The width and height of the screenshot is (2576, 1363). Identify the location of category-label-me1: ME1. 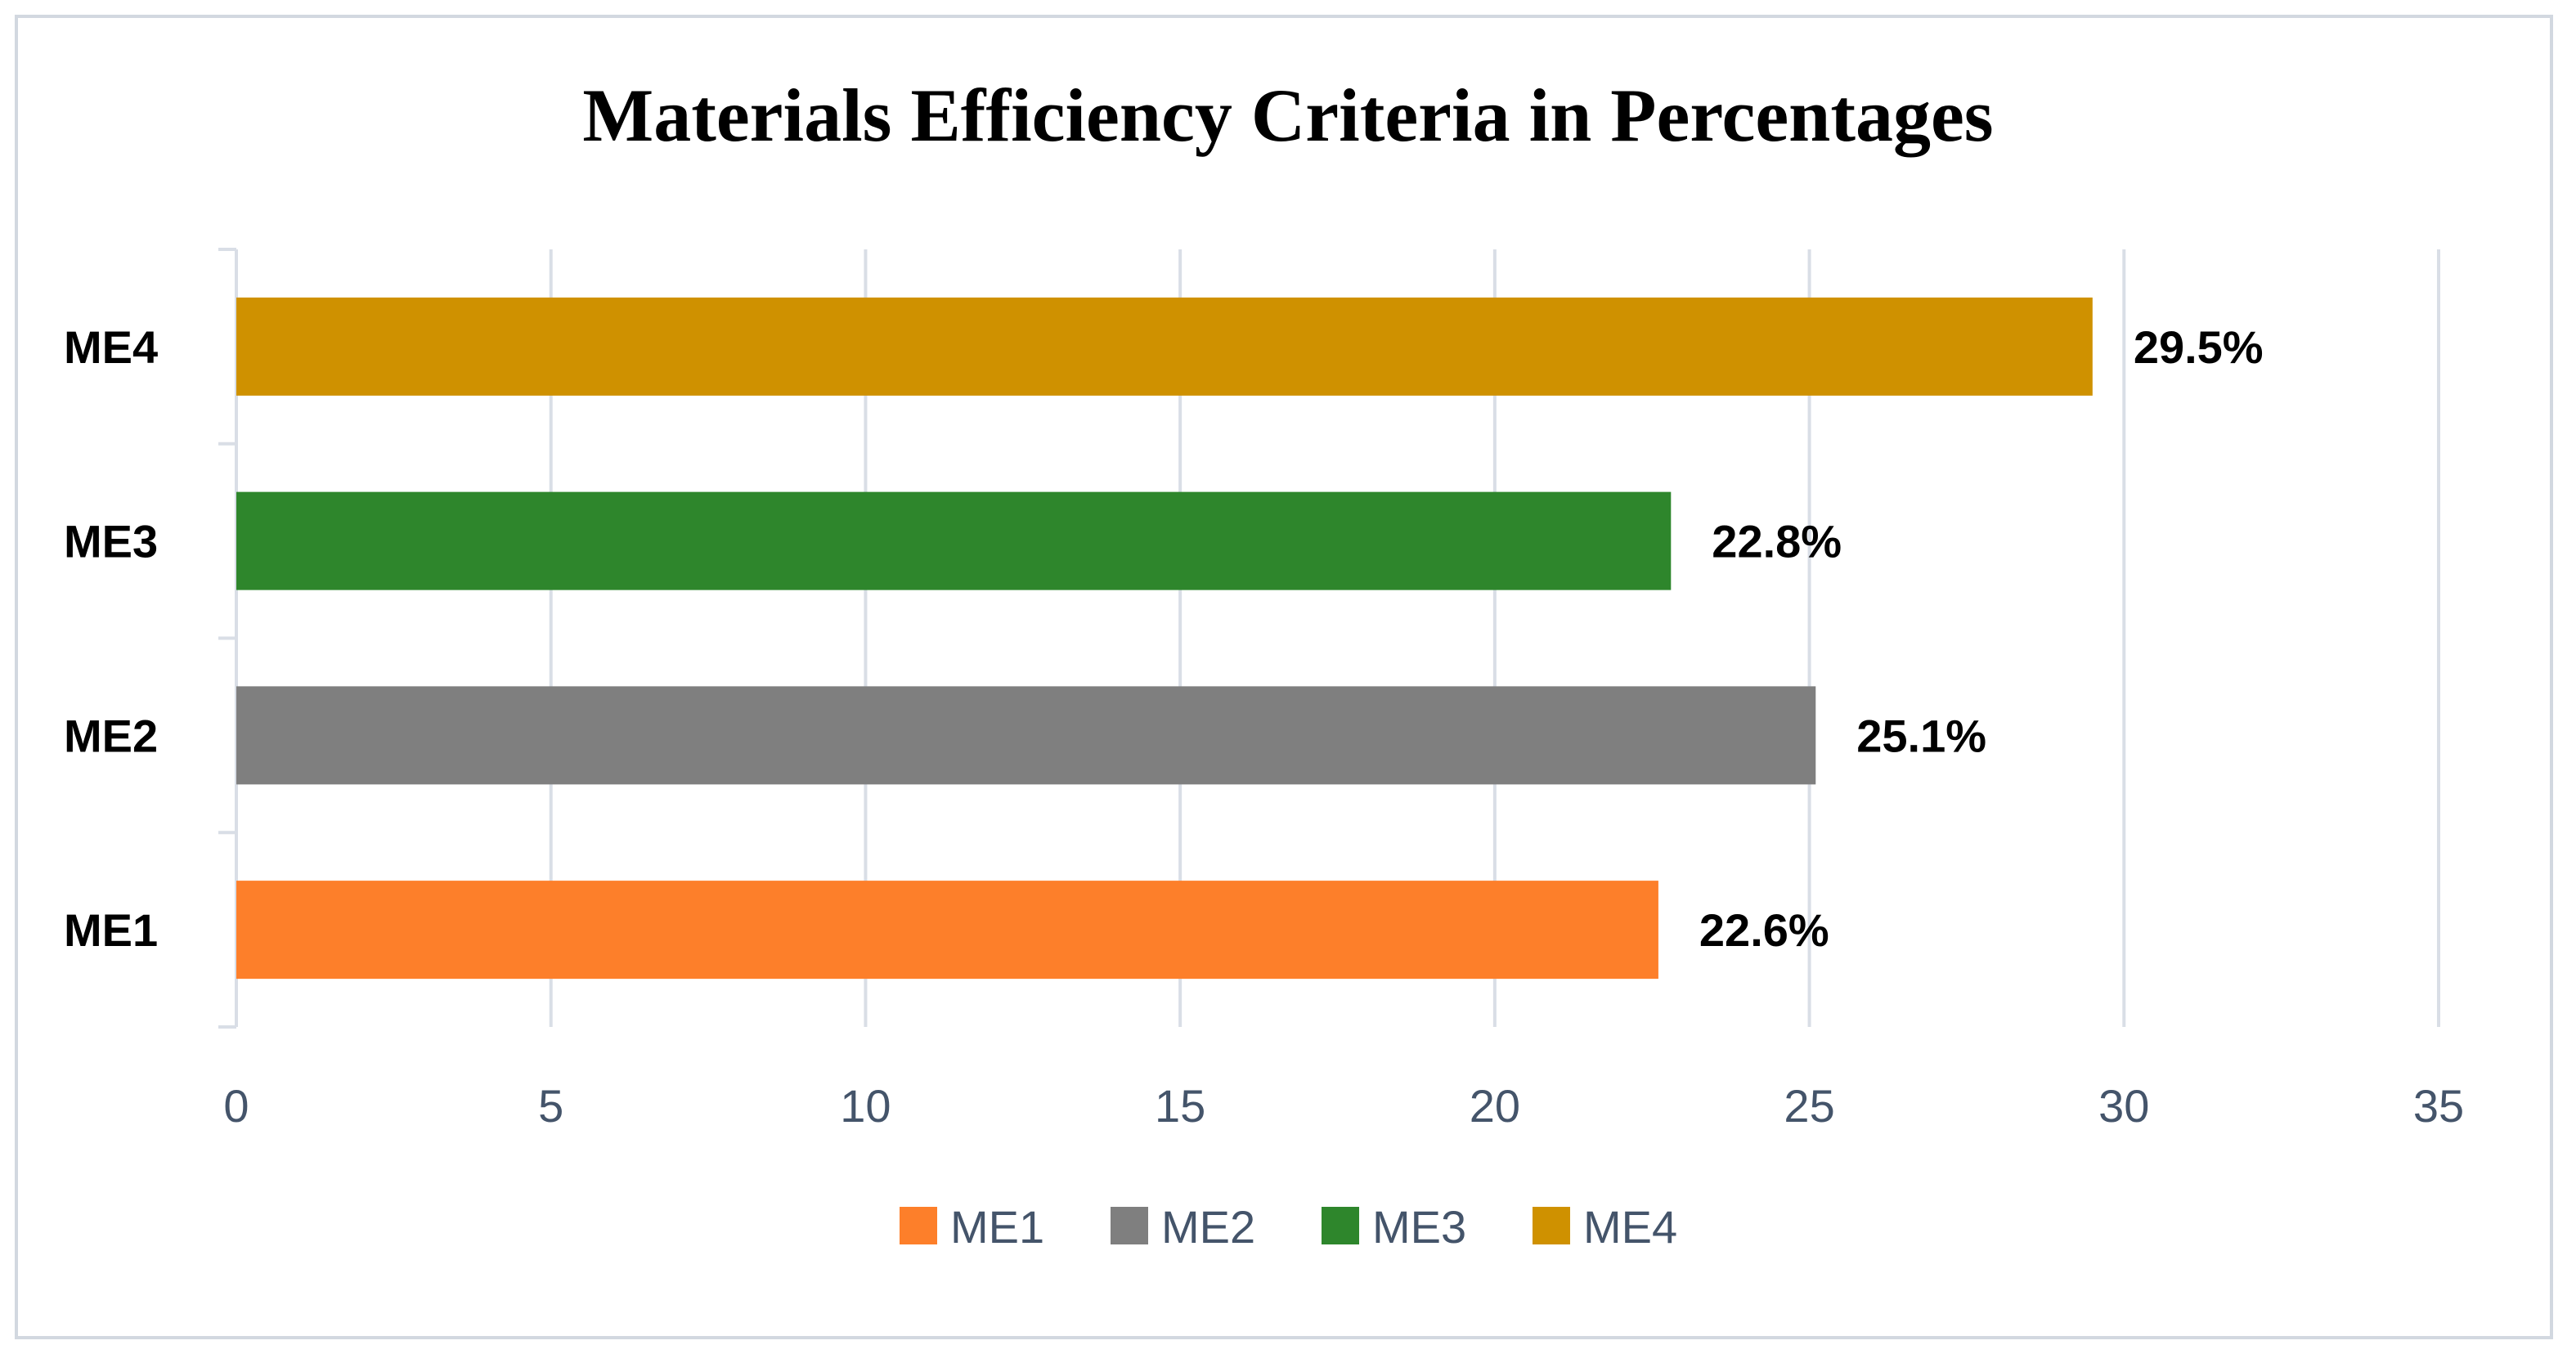
(111, 930).